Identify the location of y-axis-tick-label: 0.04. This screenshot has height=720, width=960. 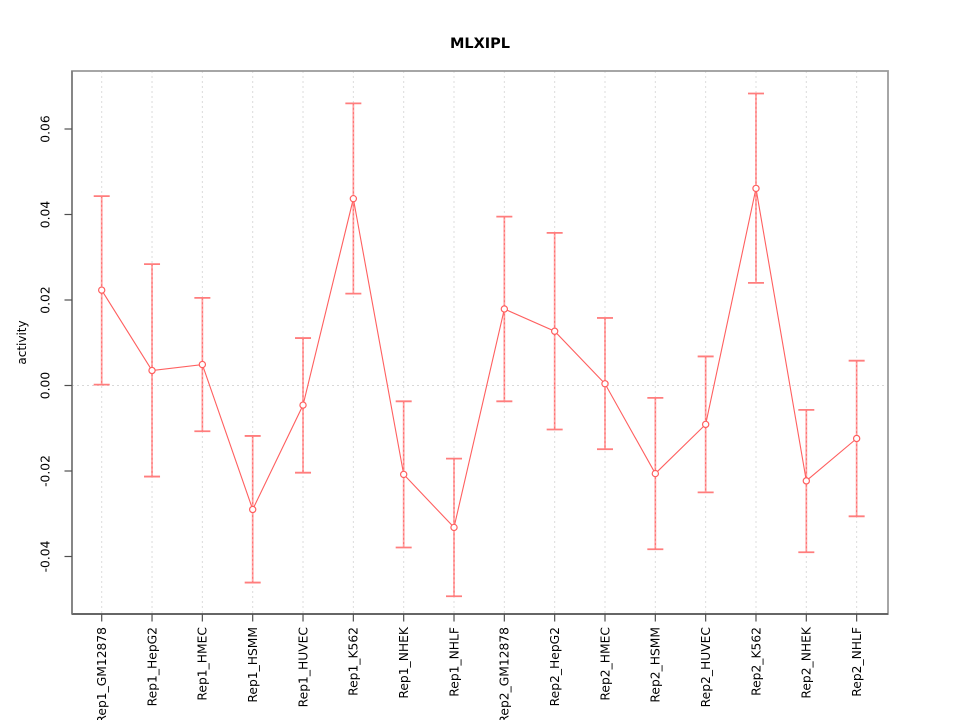
(46, 215).